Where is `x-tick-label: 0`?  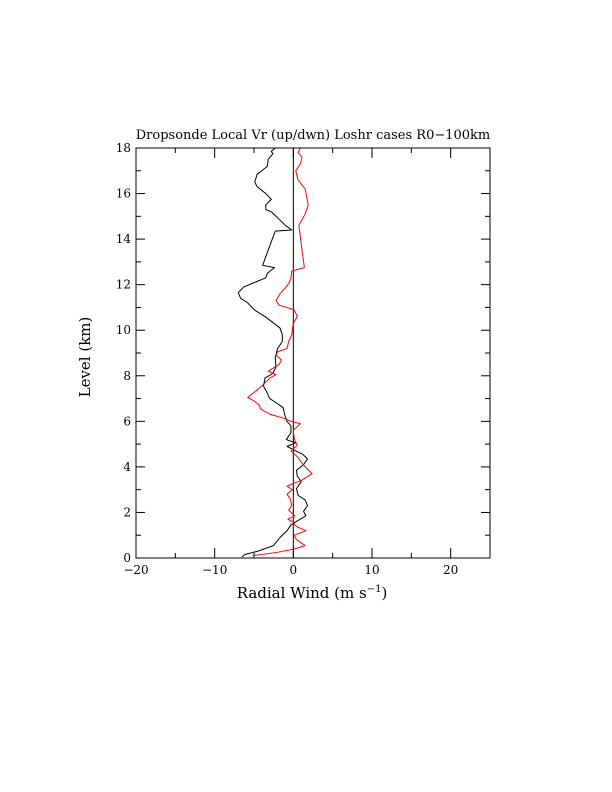 x-tick-label: 0 is located at coordinates (294, 570).